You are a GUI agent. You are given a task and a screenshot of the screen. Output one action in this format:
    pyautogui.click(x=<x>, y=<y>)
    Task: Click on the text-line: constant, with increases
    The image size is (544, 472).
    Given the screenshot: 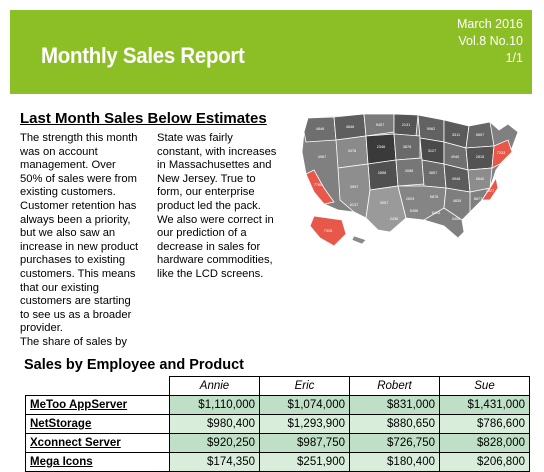 What is the action you would take?
    pyautogui.click(x=217, y=151)
    